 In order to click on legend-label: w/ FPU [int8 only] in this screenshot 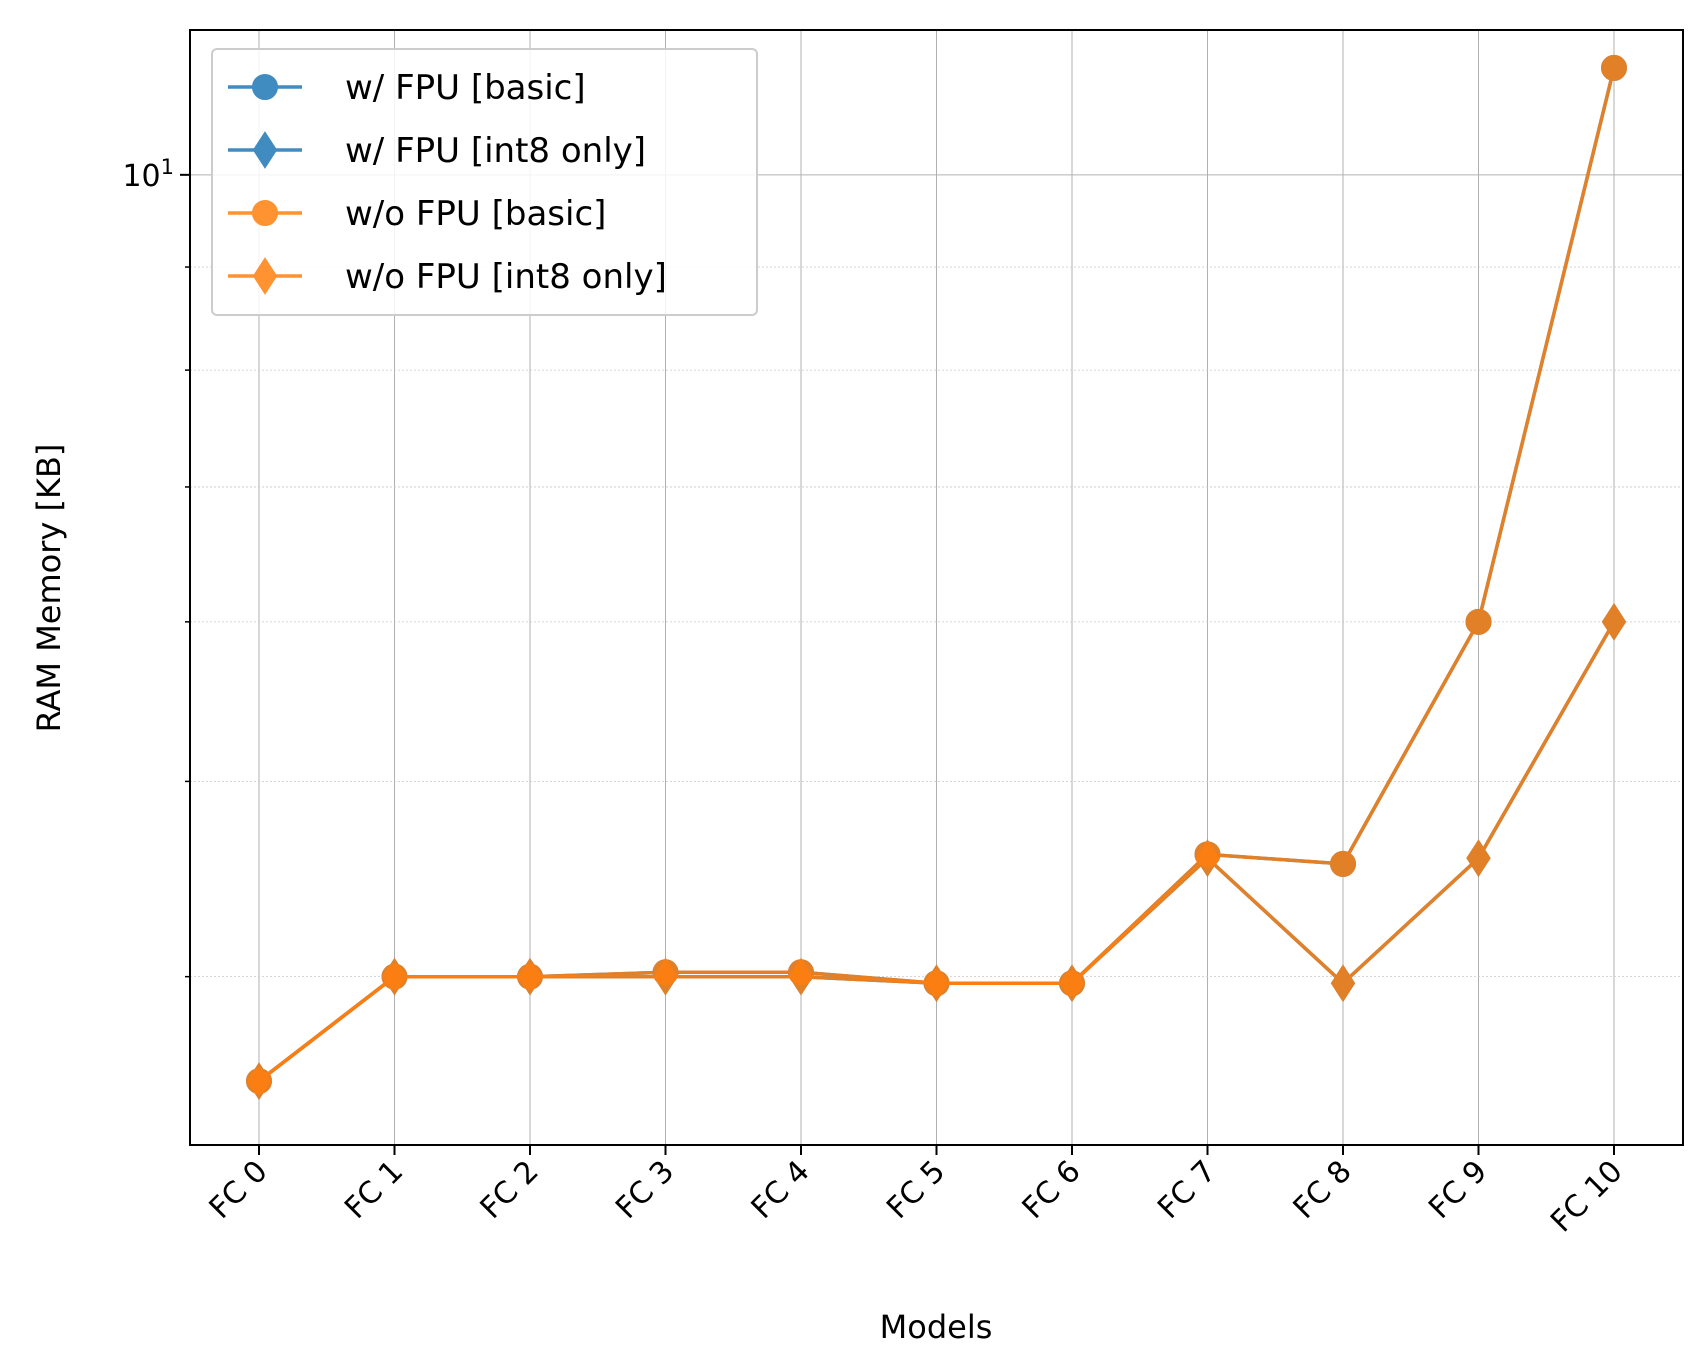, I will do `click(495, 151)`.